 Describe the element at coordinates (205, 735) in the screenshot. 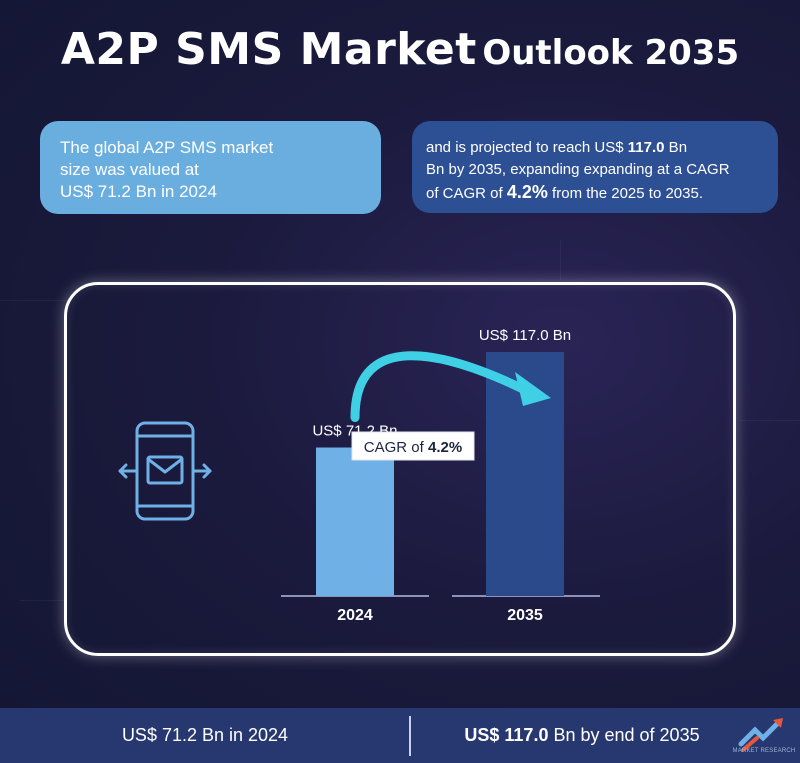

I see `footer-value-2024: US$ 71.2 Bn in 2024` at that location.